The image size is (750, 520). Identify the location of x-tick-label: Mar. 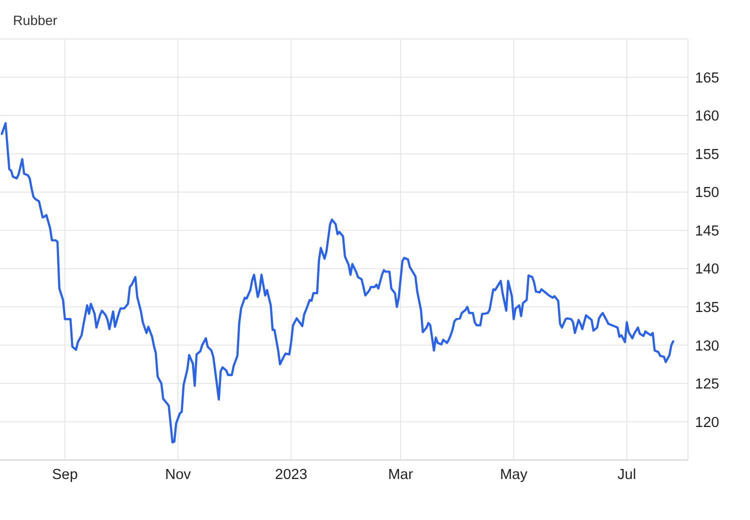
(401, 475).